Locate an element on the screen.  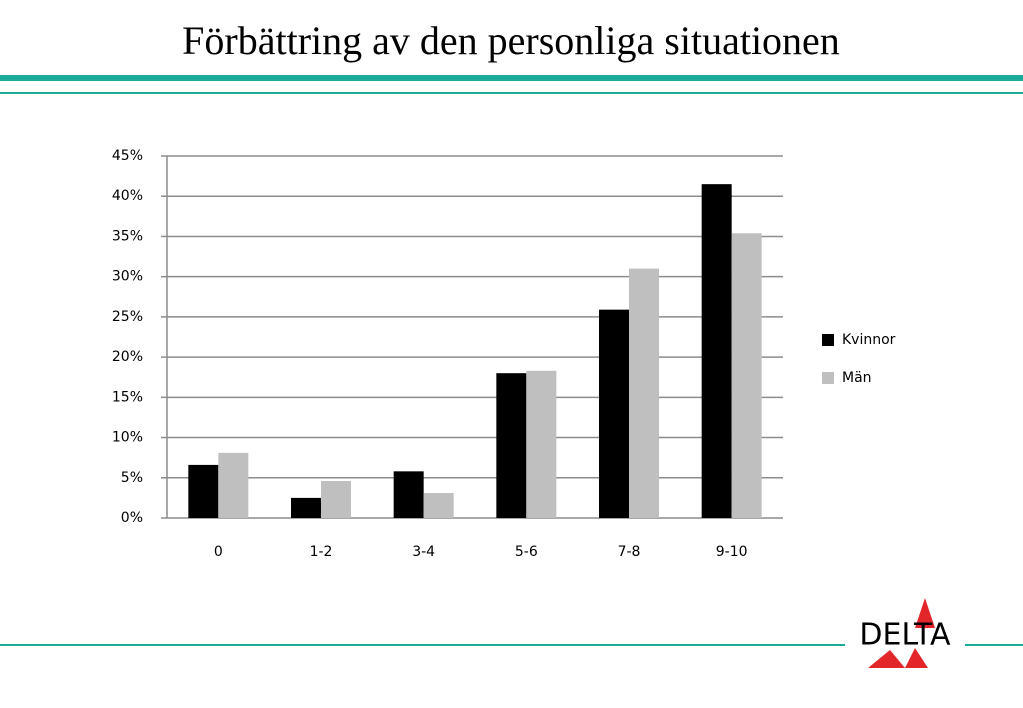
y-tick-label: 10% is located at coordinates (127, 438).